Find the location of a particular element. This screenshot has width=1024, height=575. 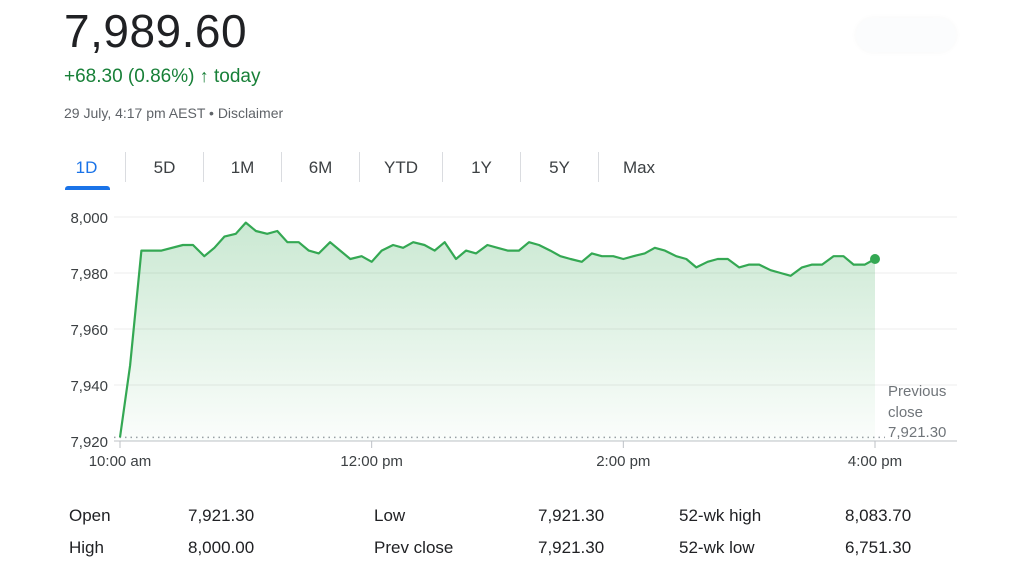

tab-1d: 1D is located at coordinates (86, 170).